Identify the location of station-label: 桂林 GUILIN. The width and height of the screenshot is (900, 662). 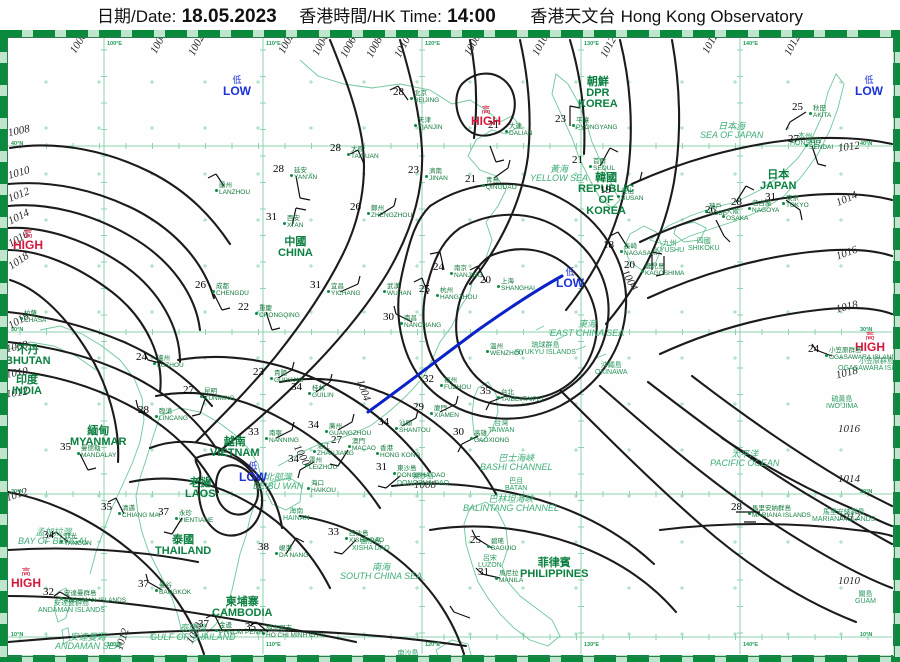
(323, 392).